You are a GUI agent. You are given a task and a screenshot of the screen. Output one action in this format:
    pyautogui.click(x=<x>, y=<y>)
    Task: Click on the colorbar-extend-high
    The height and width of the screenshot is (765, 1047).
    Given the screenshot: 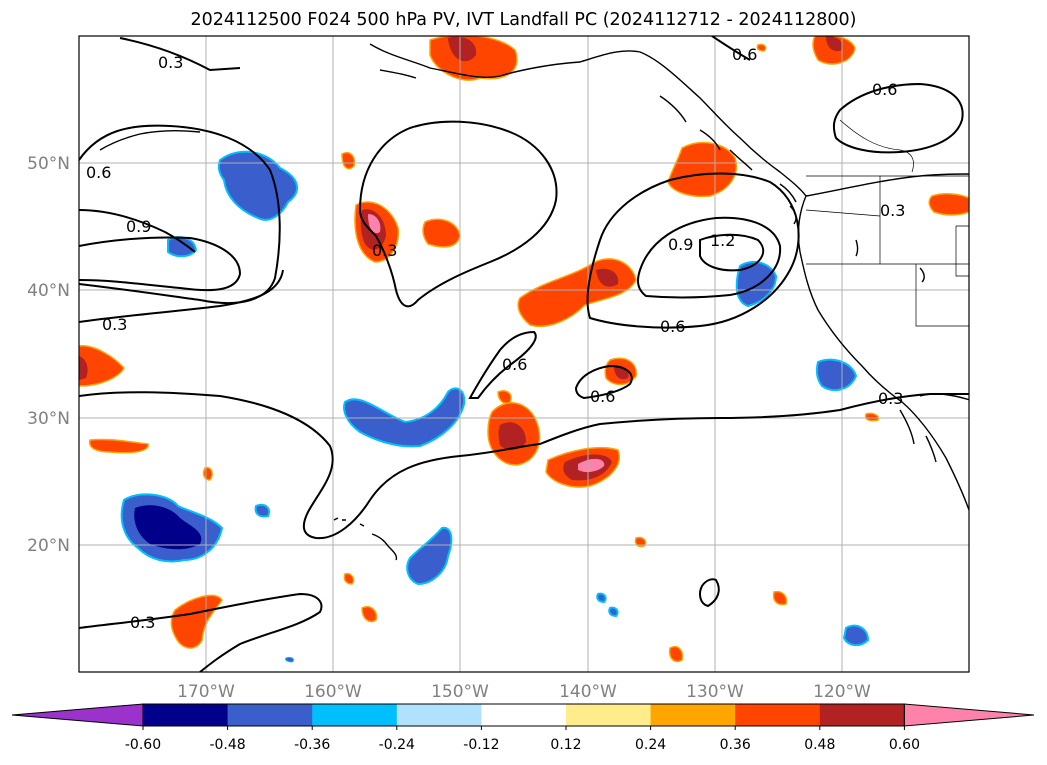 What is the action you would take?
    pyautogui.click(x=969, y=715)
    